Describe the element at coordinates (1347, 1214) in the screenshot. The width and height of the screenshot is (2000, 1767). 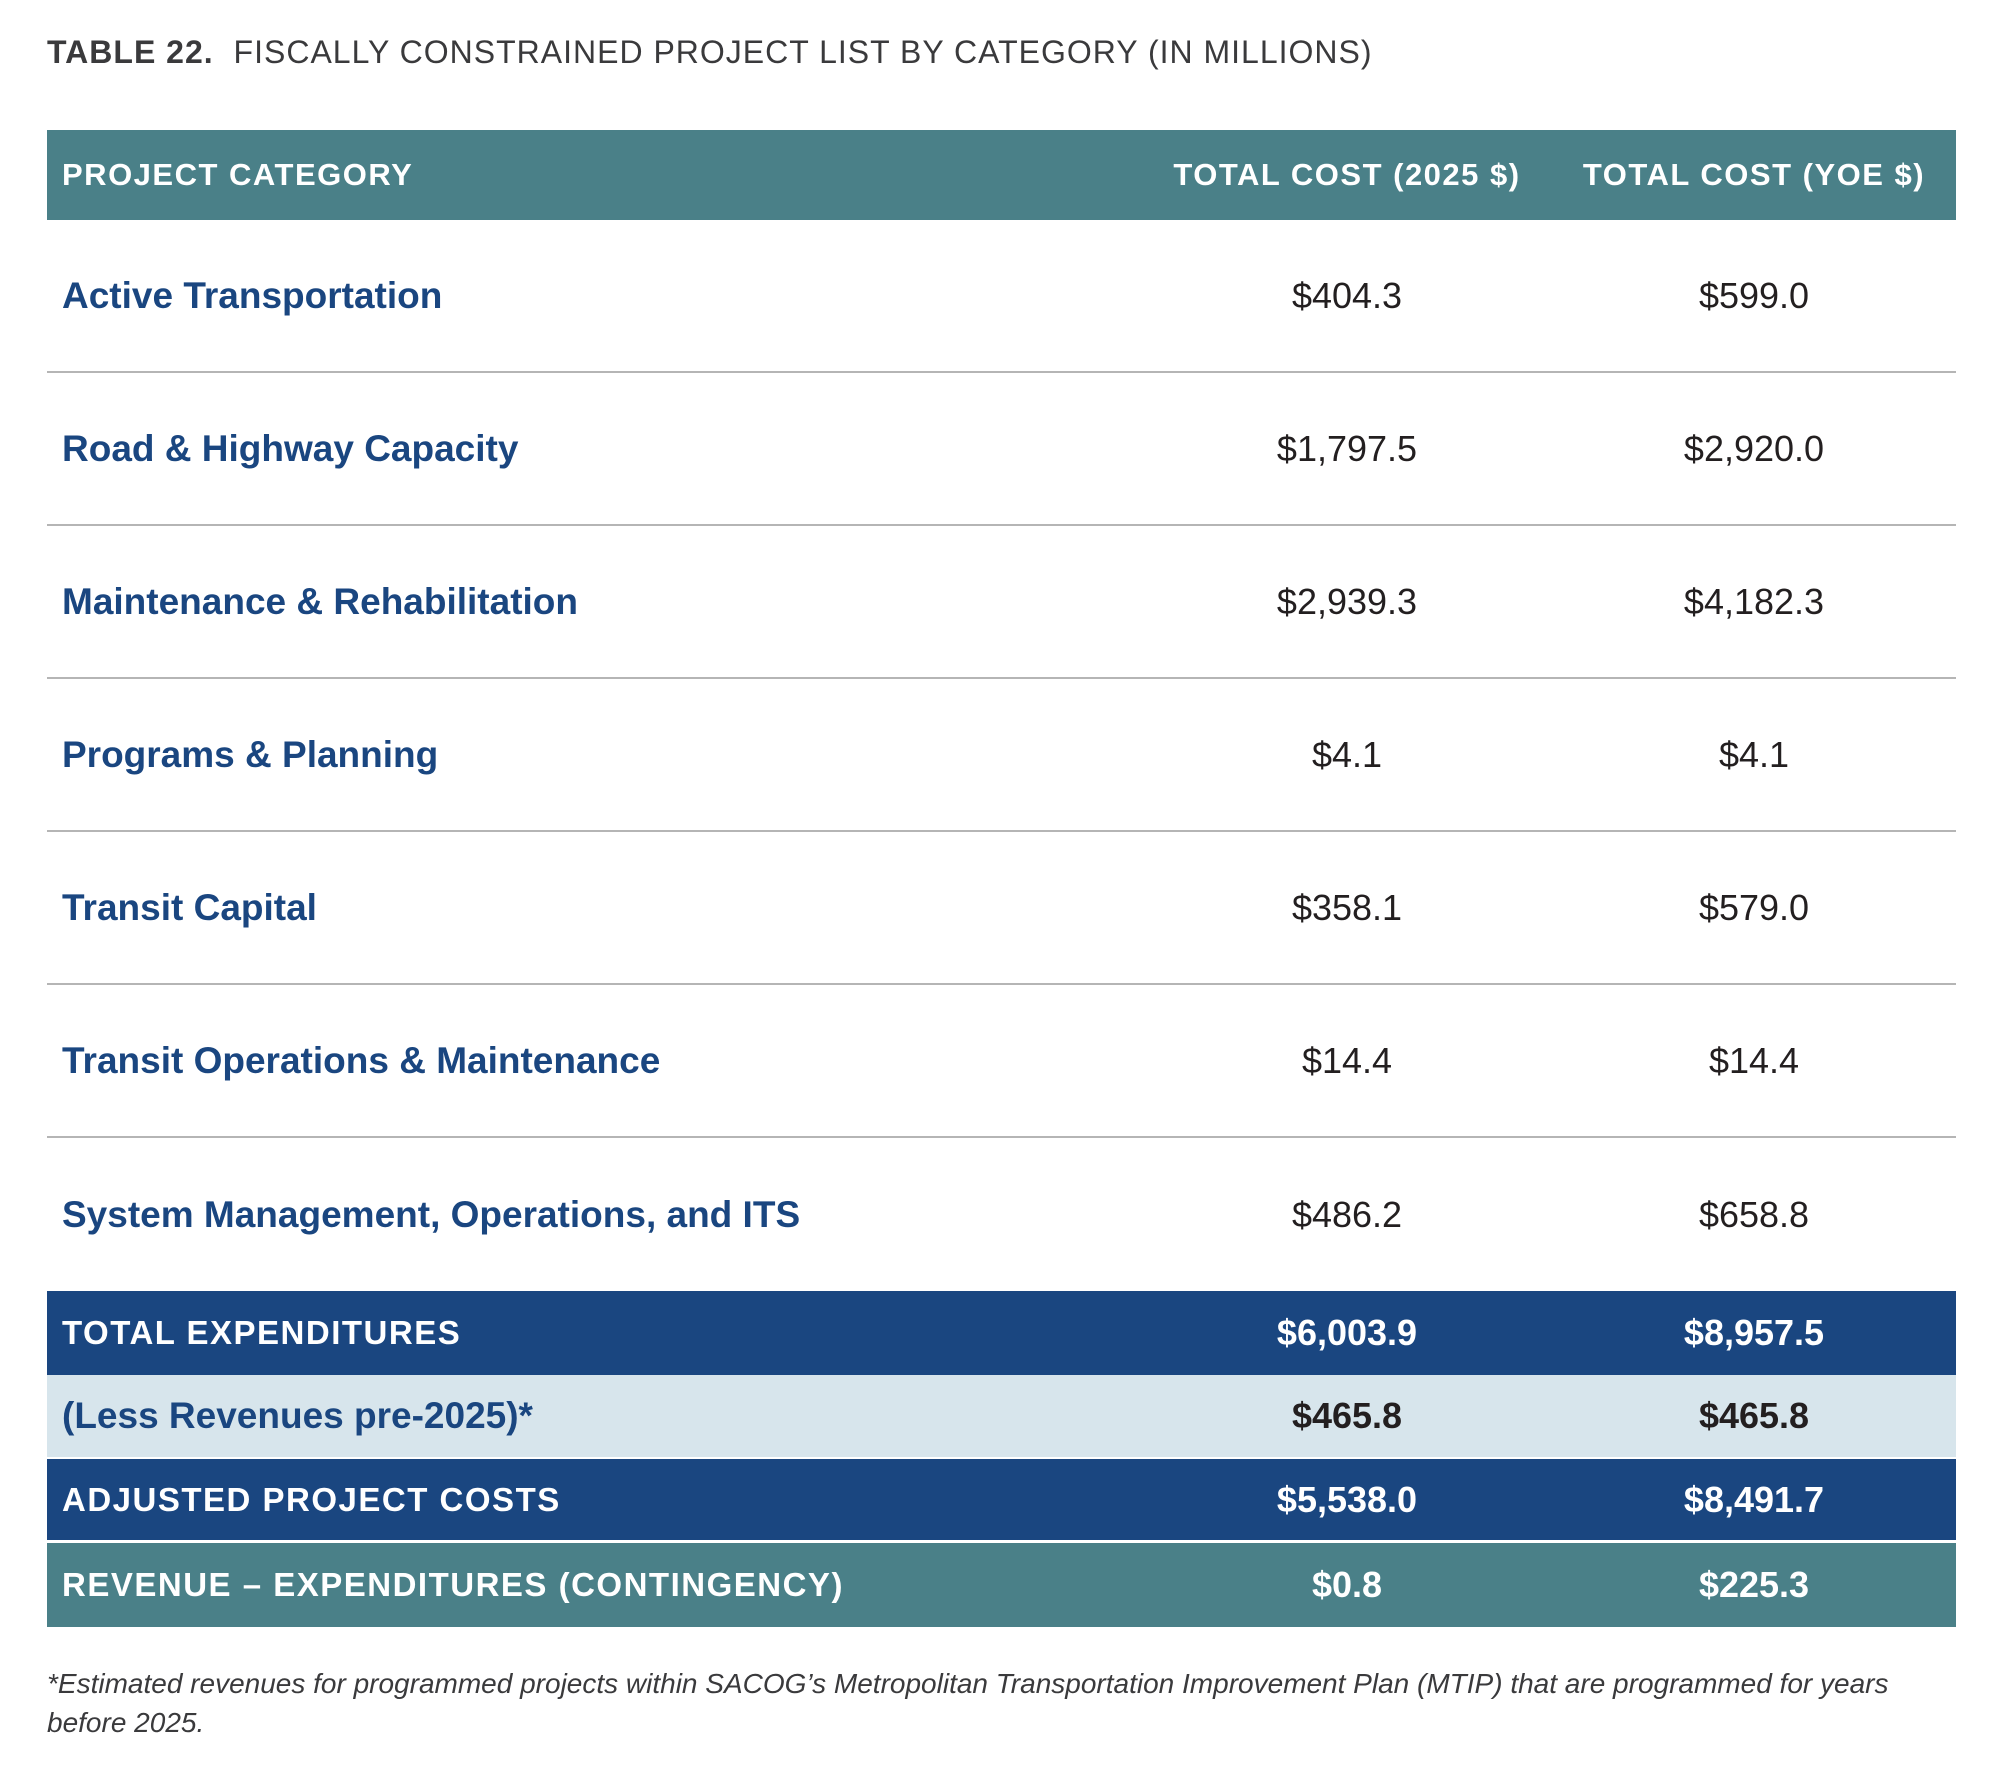
I see `row-cost-2025: $486.2` at that location.